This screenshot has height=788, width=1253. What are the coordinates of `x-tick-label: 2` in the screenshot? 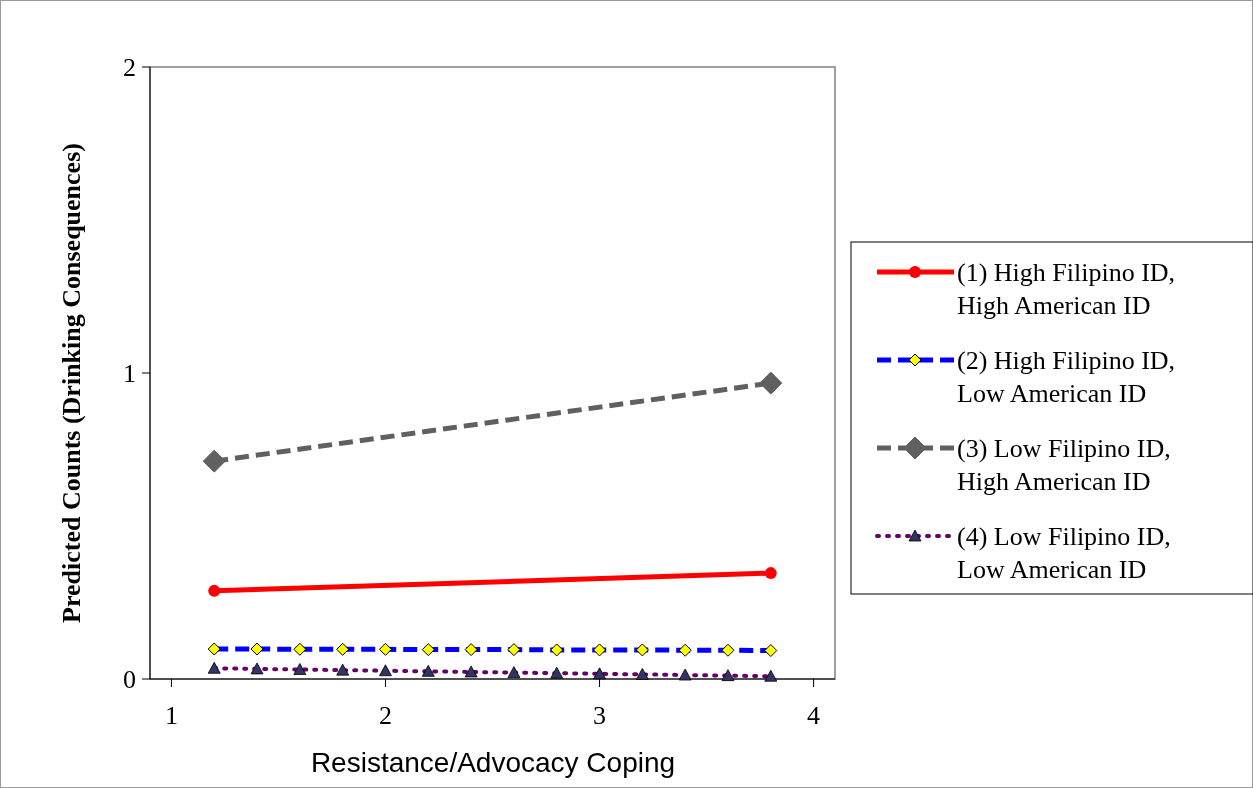 It's located at (385, 715).